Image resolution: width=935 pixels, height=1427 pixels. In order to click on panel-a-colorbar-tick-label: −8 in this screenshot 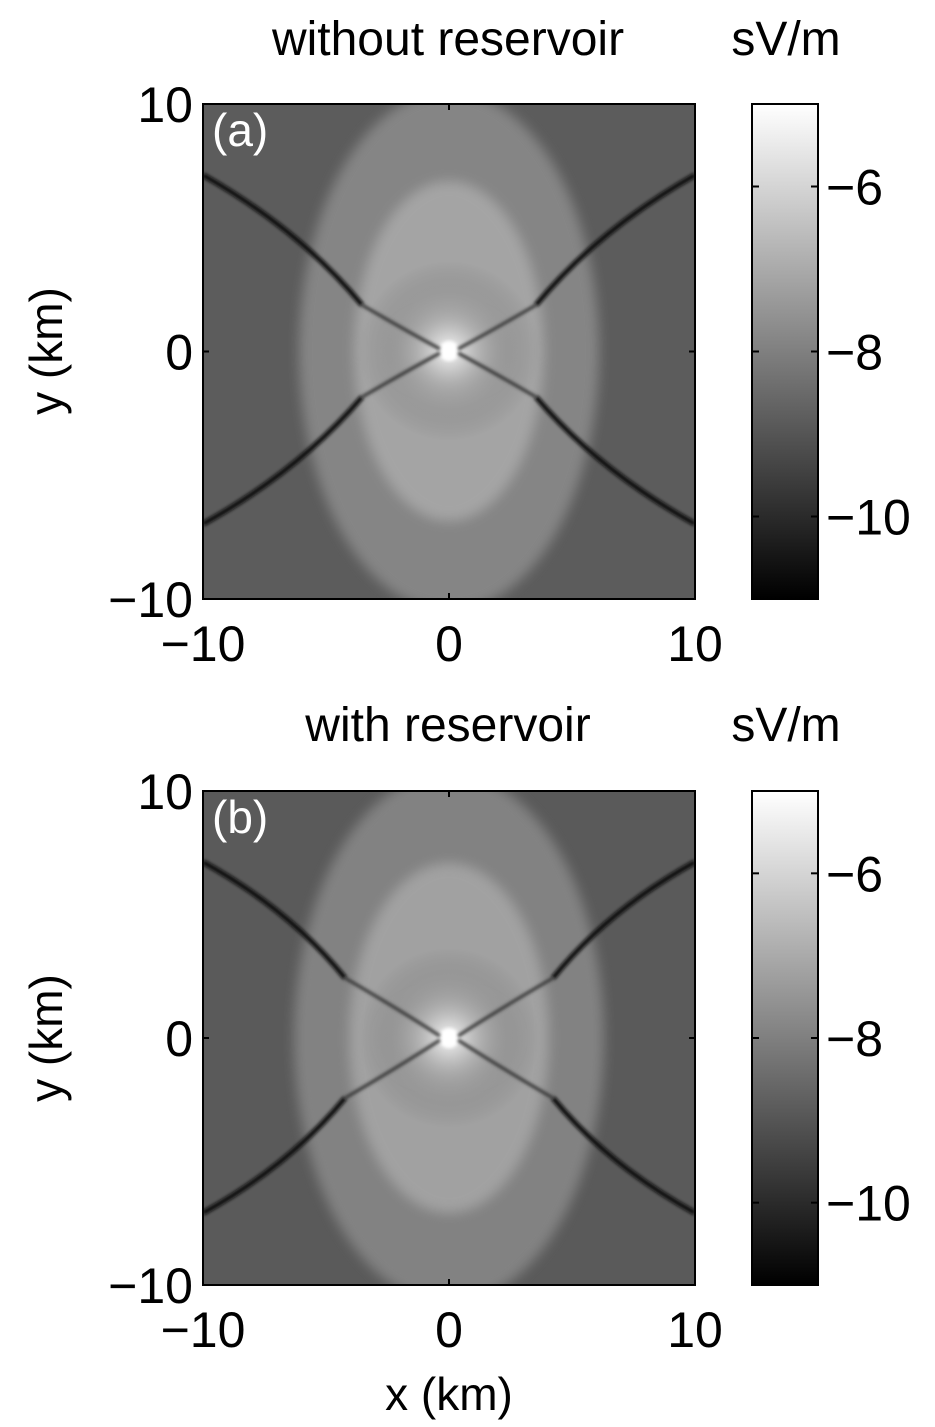, I will do `click(854, 353)`.